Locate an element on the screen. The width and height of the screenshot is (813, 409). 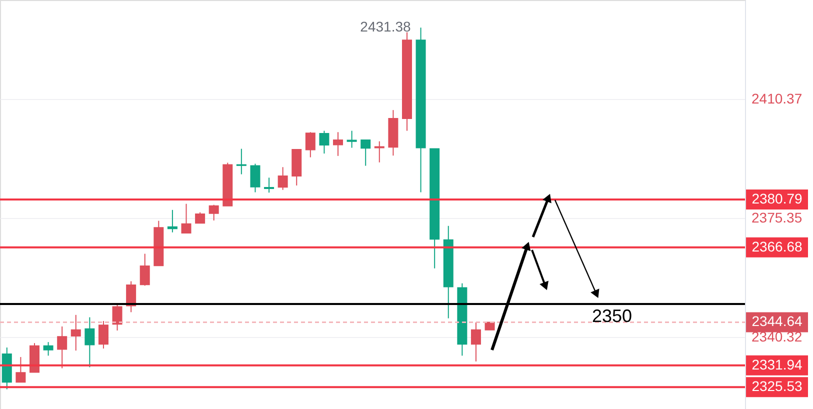
y-tick-label: 2340.32 is located at coordinates (777, 336).